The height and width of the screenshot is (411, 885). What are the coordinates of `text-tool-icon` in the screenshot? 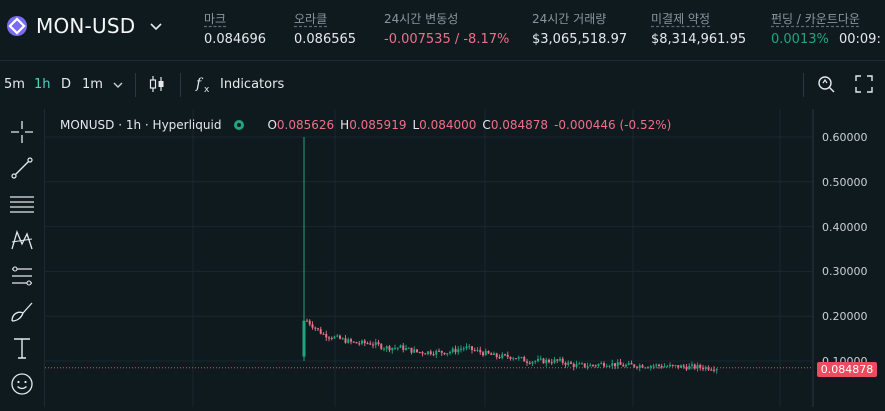 It's located at (22, 348).